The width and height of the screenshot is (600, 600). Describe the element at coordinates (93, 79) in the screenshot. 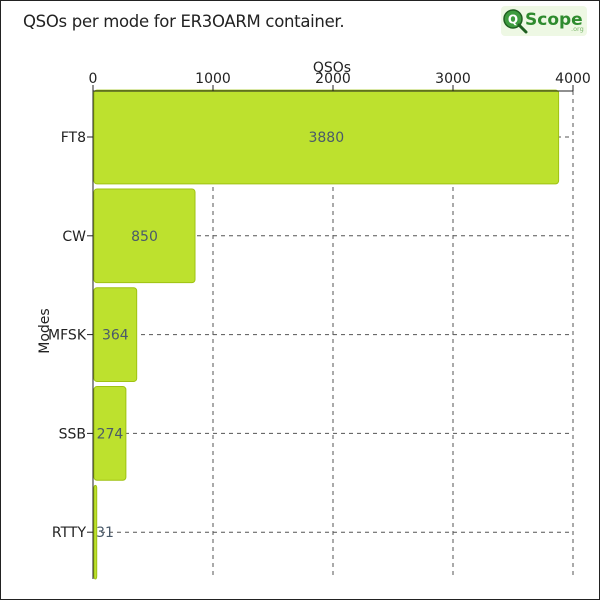

I see `x-tick-label: 0` at that location.